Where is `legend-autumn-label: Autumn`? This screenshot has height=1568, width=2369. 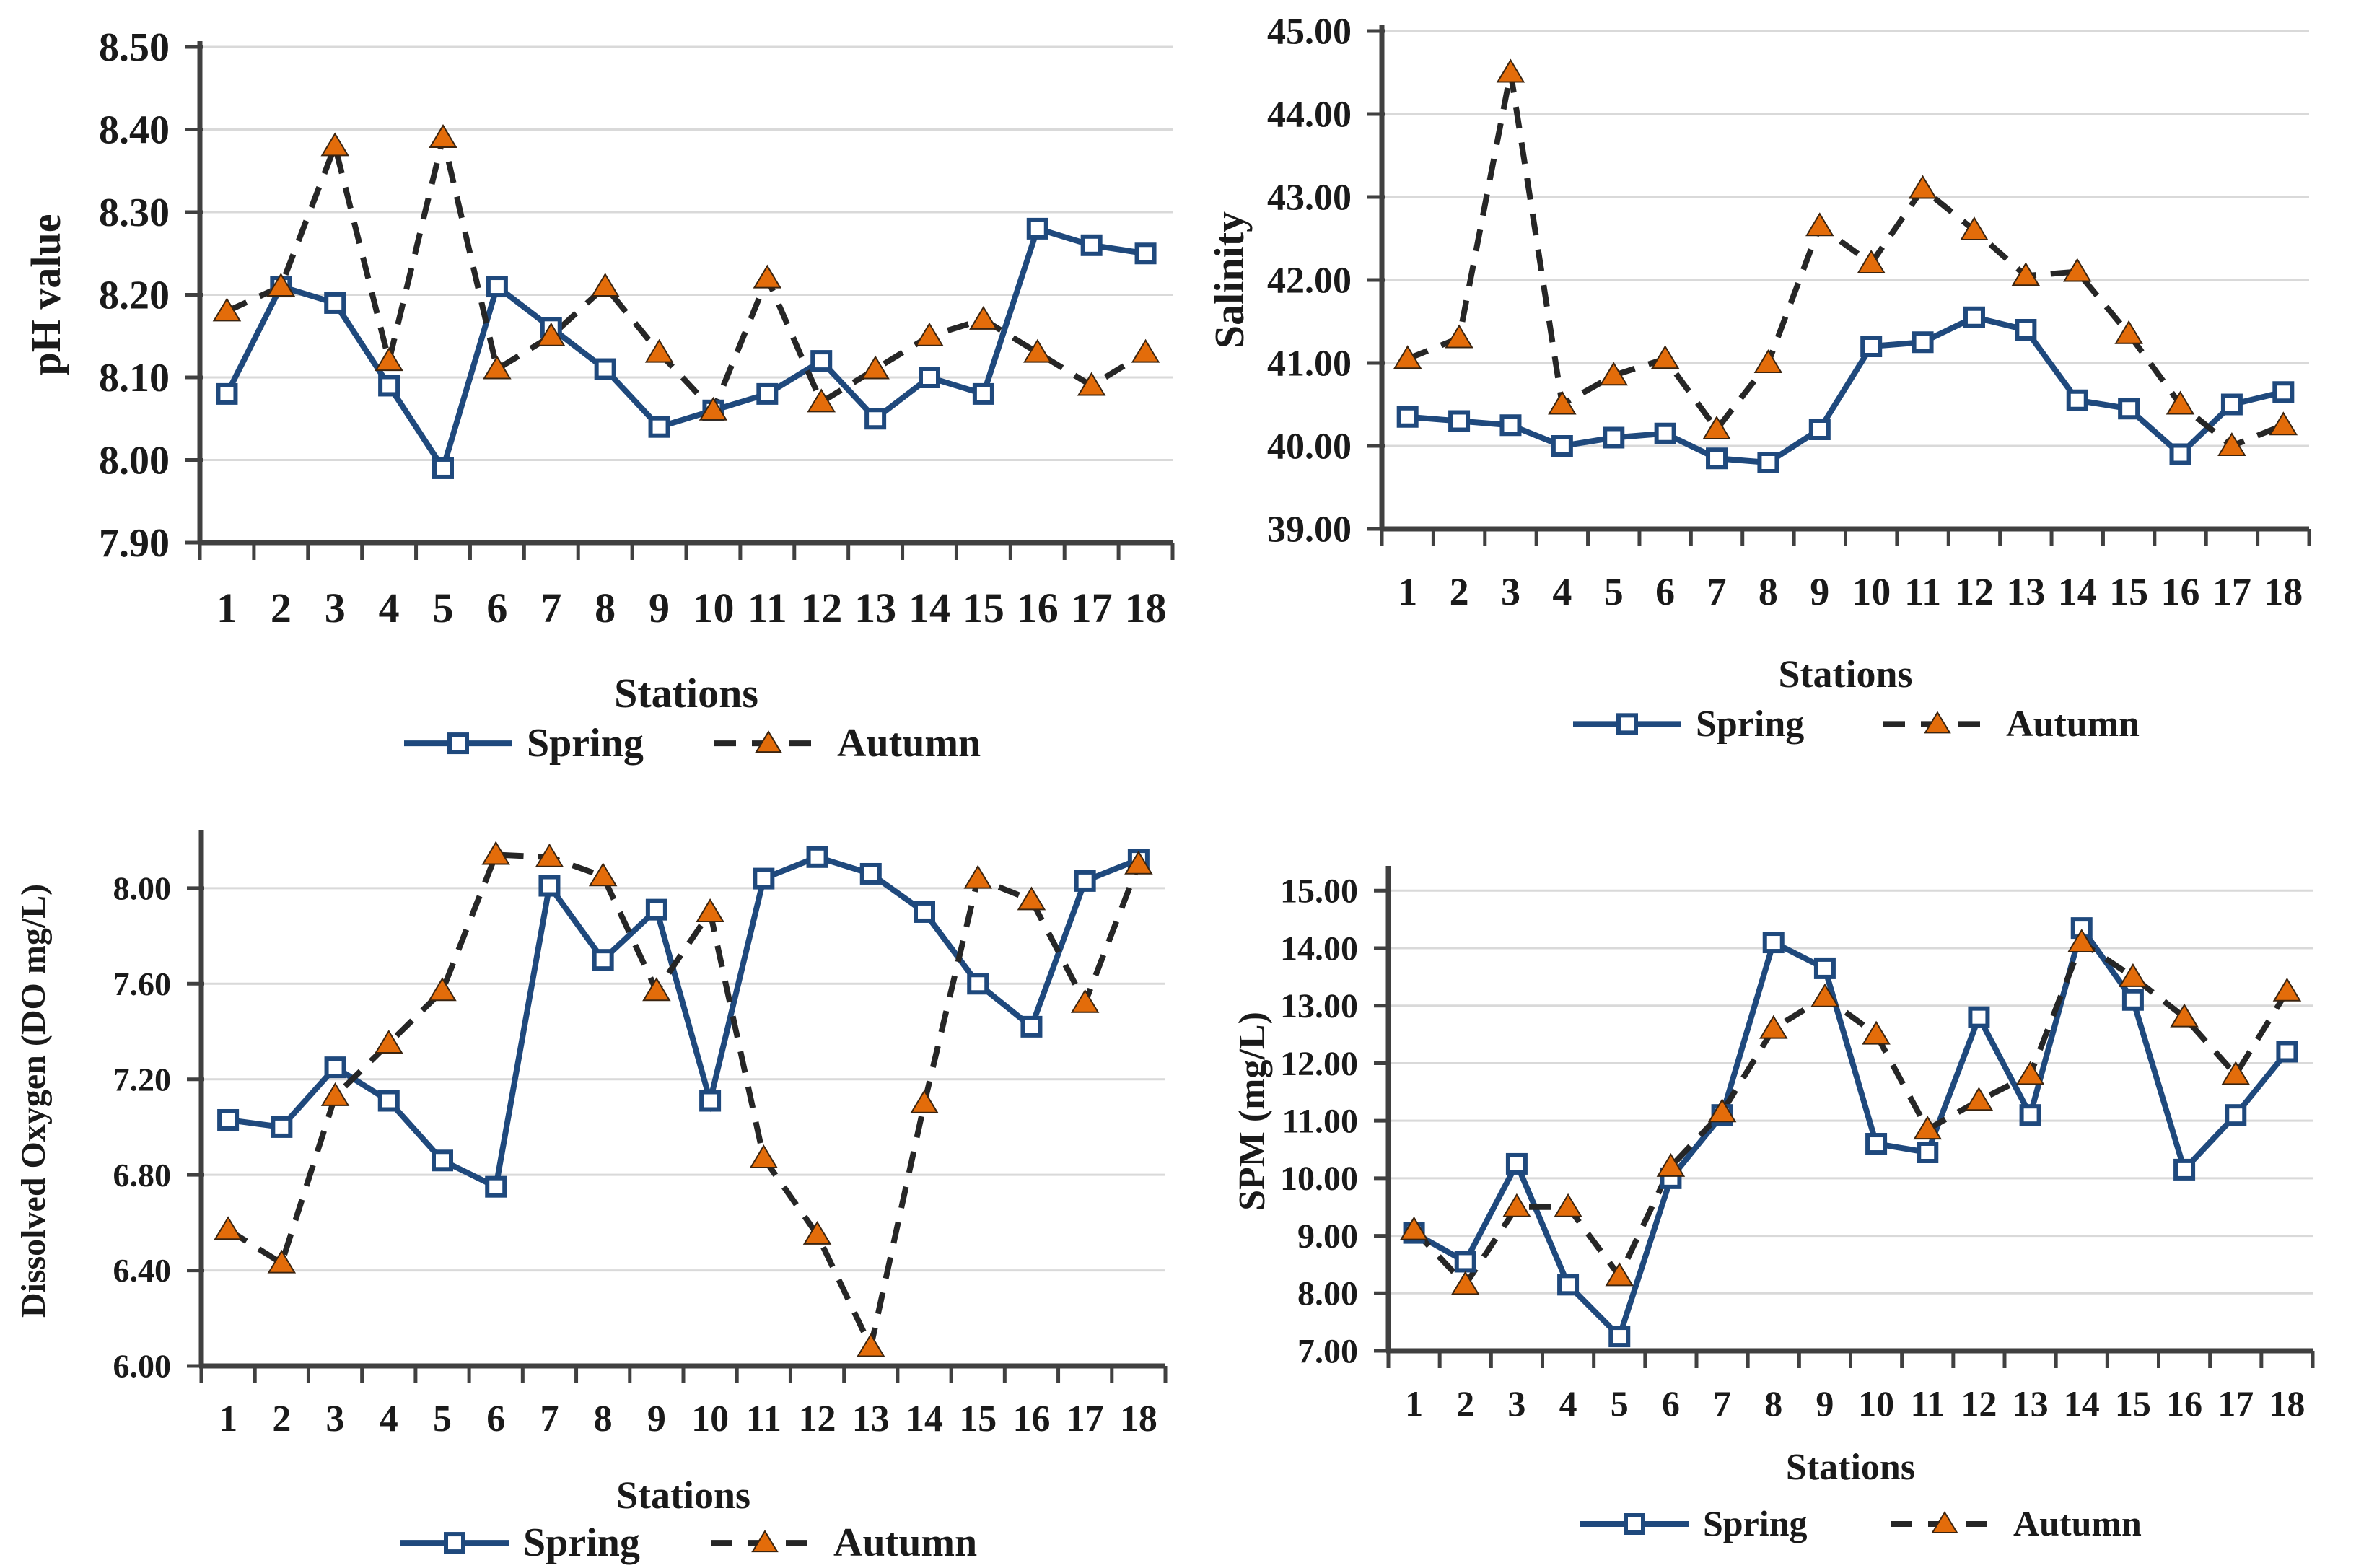 legend-autumn-label: Autumn is located at coordinates (2077, 1523).